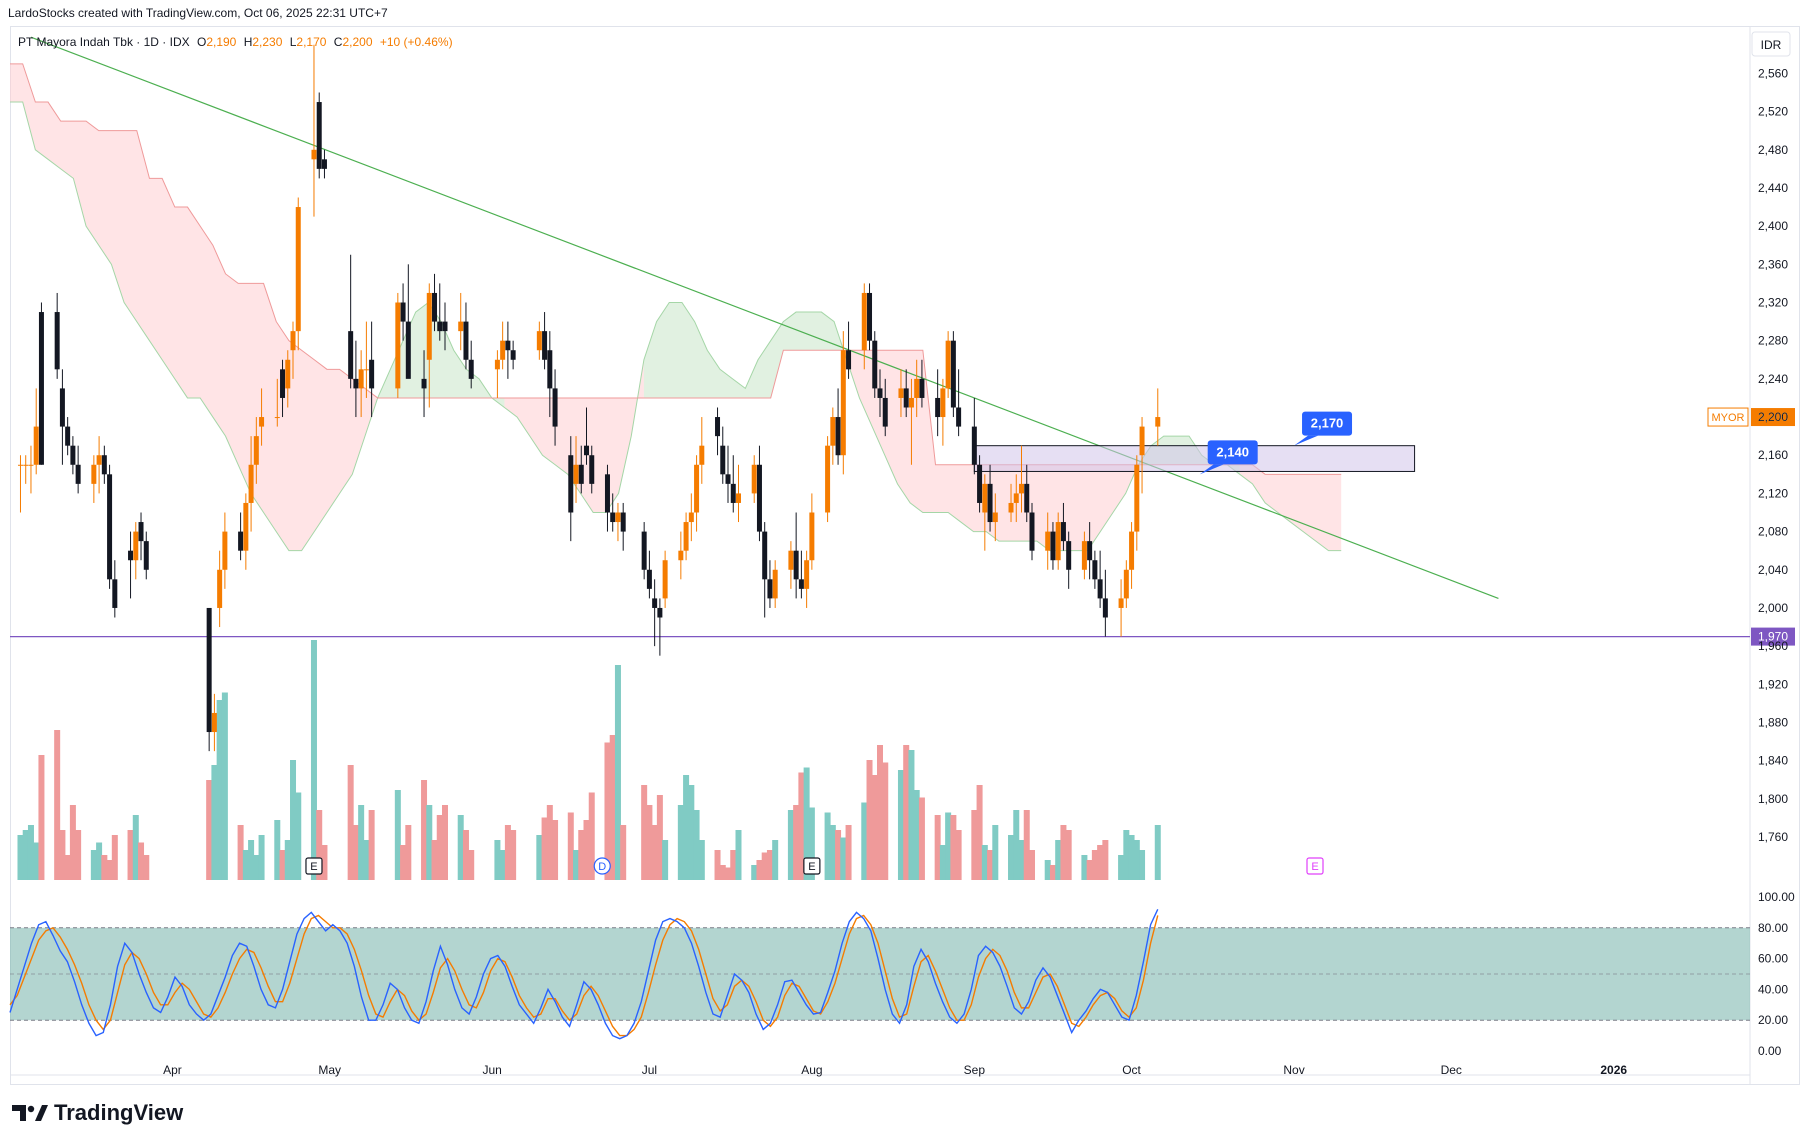 This screenshot has height=1145, width=1811. What do you see at coordinates (1773, 570) in the screenshot?
I see `price-tick-label: 2,040` at bounding box center [1773, 570].